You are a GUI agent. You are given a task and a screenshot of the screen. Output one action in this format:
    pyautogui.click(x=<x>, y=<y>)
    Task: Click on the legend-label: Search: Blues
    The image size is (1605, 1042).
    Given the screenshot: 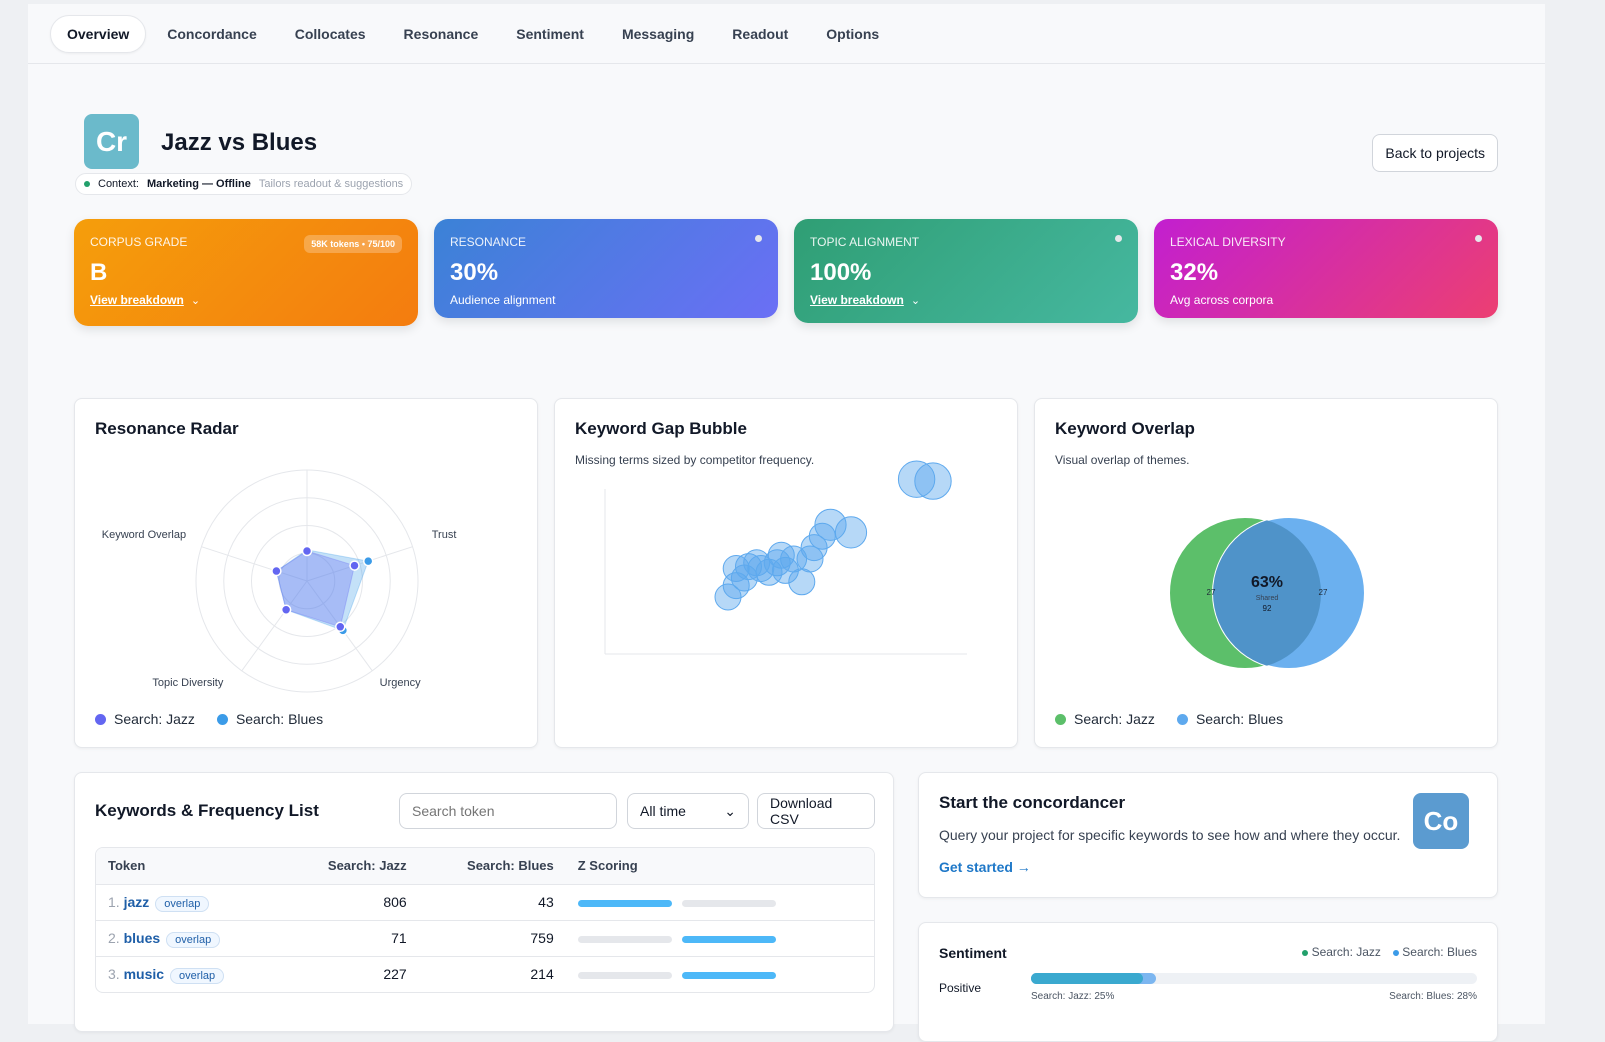 What is the action you would take?
    pyautogui.click(x=279, y=719)
    